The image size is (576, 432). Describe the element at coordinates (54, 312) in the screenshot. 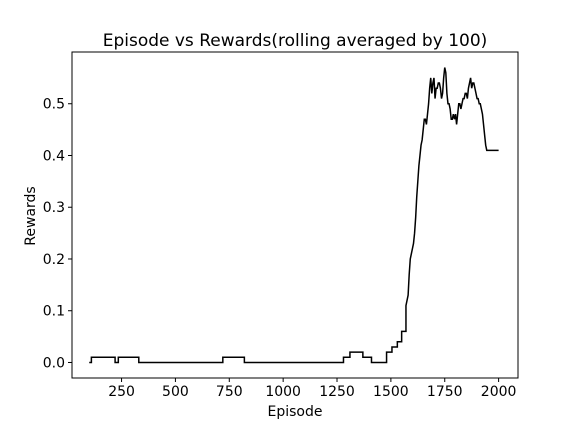

I see `y-tick-label: 0.1` at that location.